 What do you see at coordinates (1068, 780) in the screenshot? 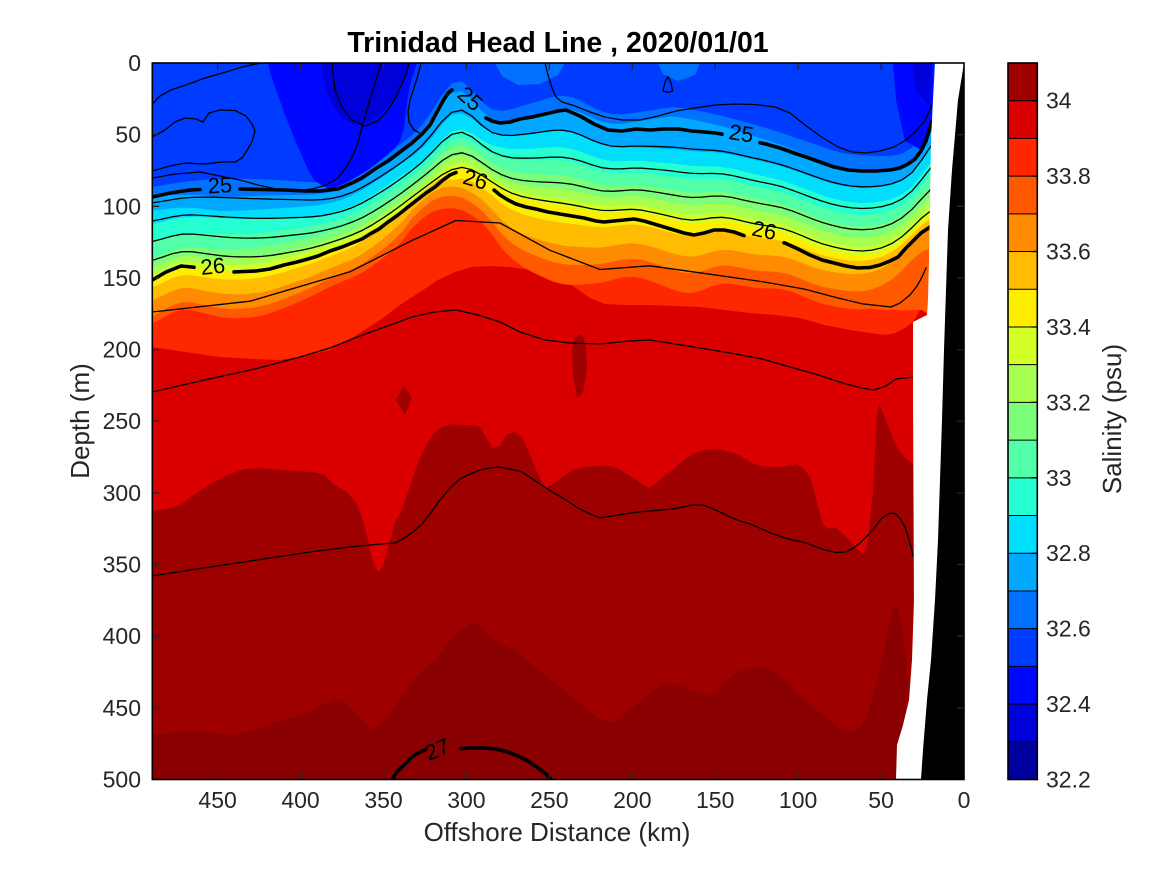
I see `svg-text: 32.2` at bounding box center [1068, 780].